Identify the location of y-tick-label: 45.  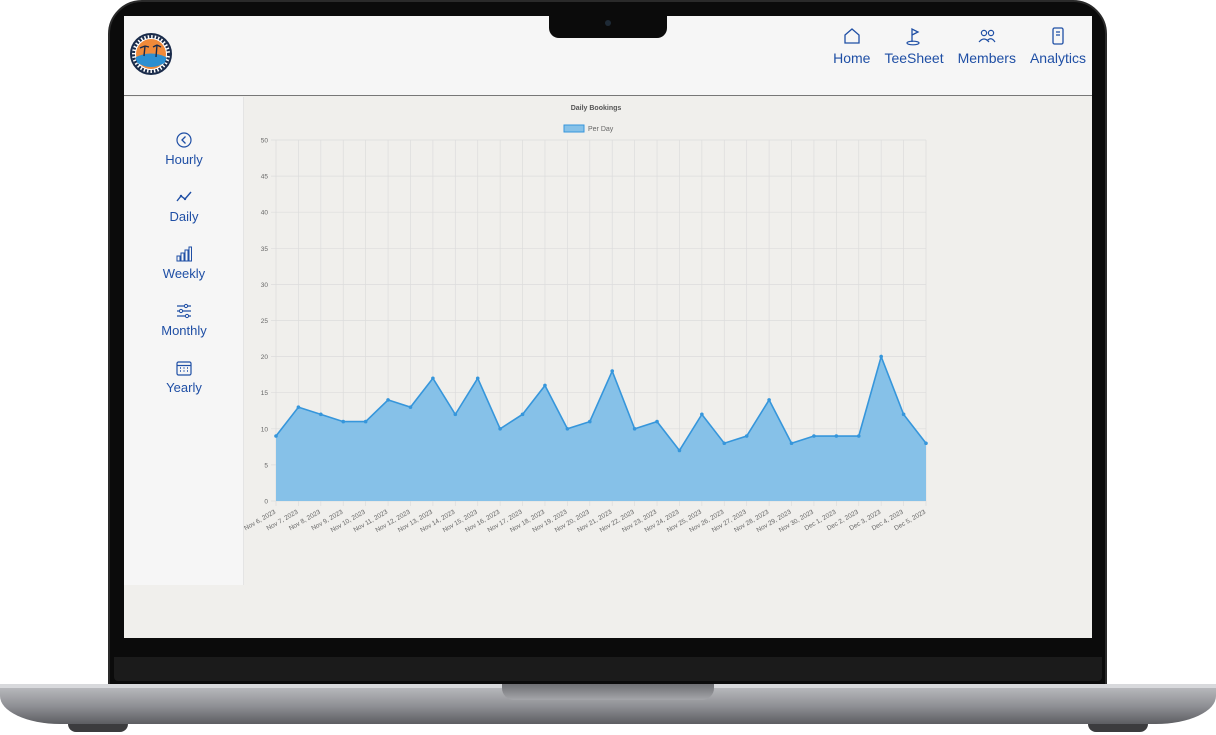
(265, 177).